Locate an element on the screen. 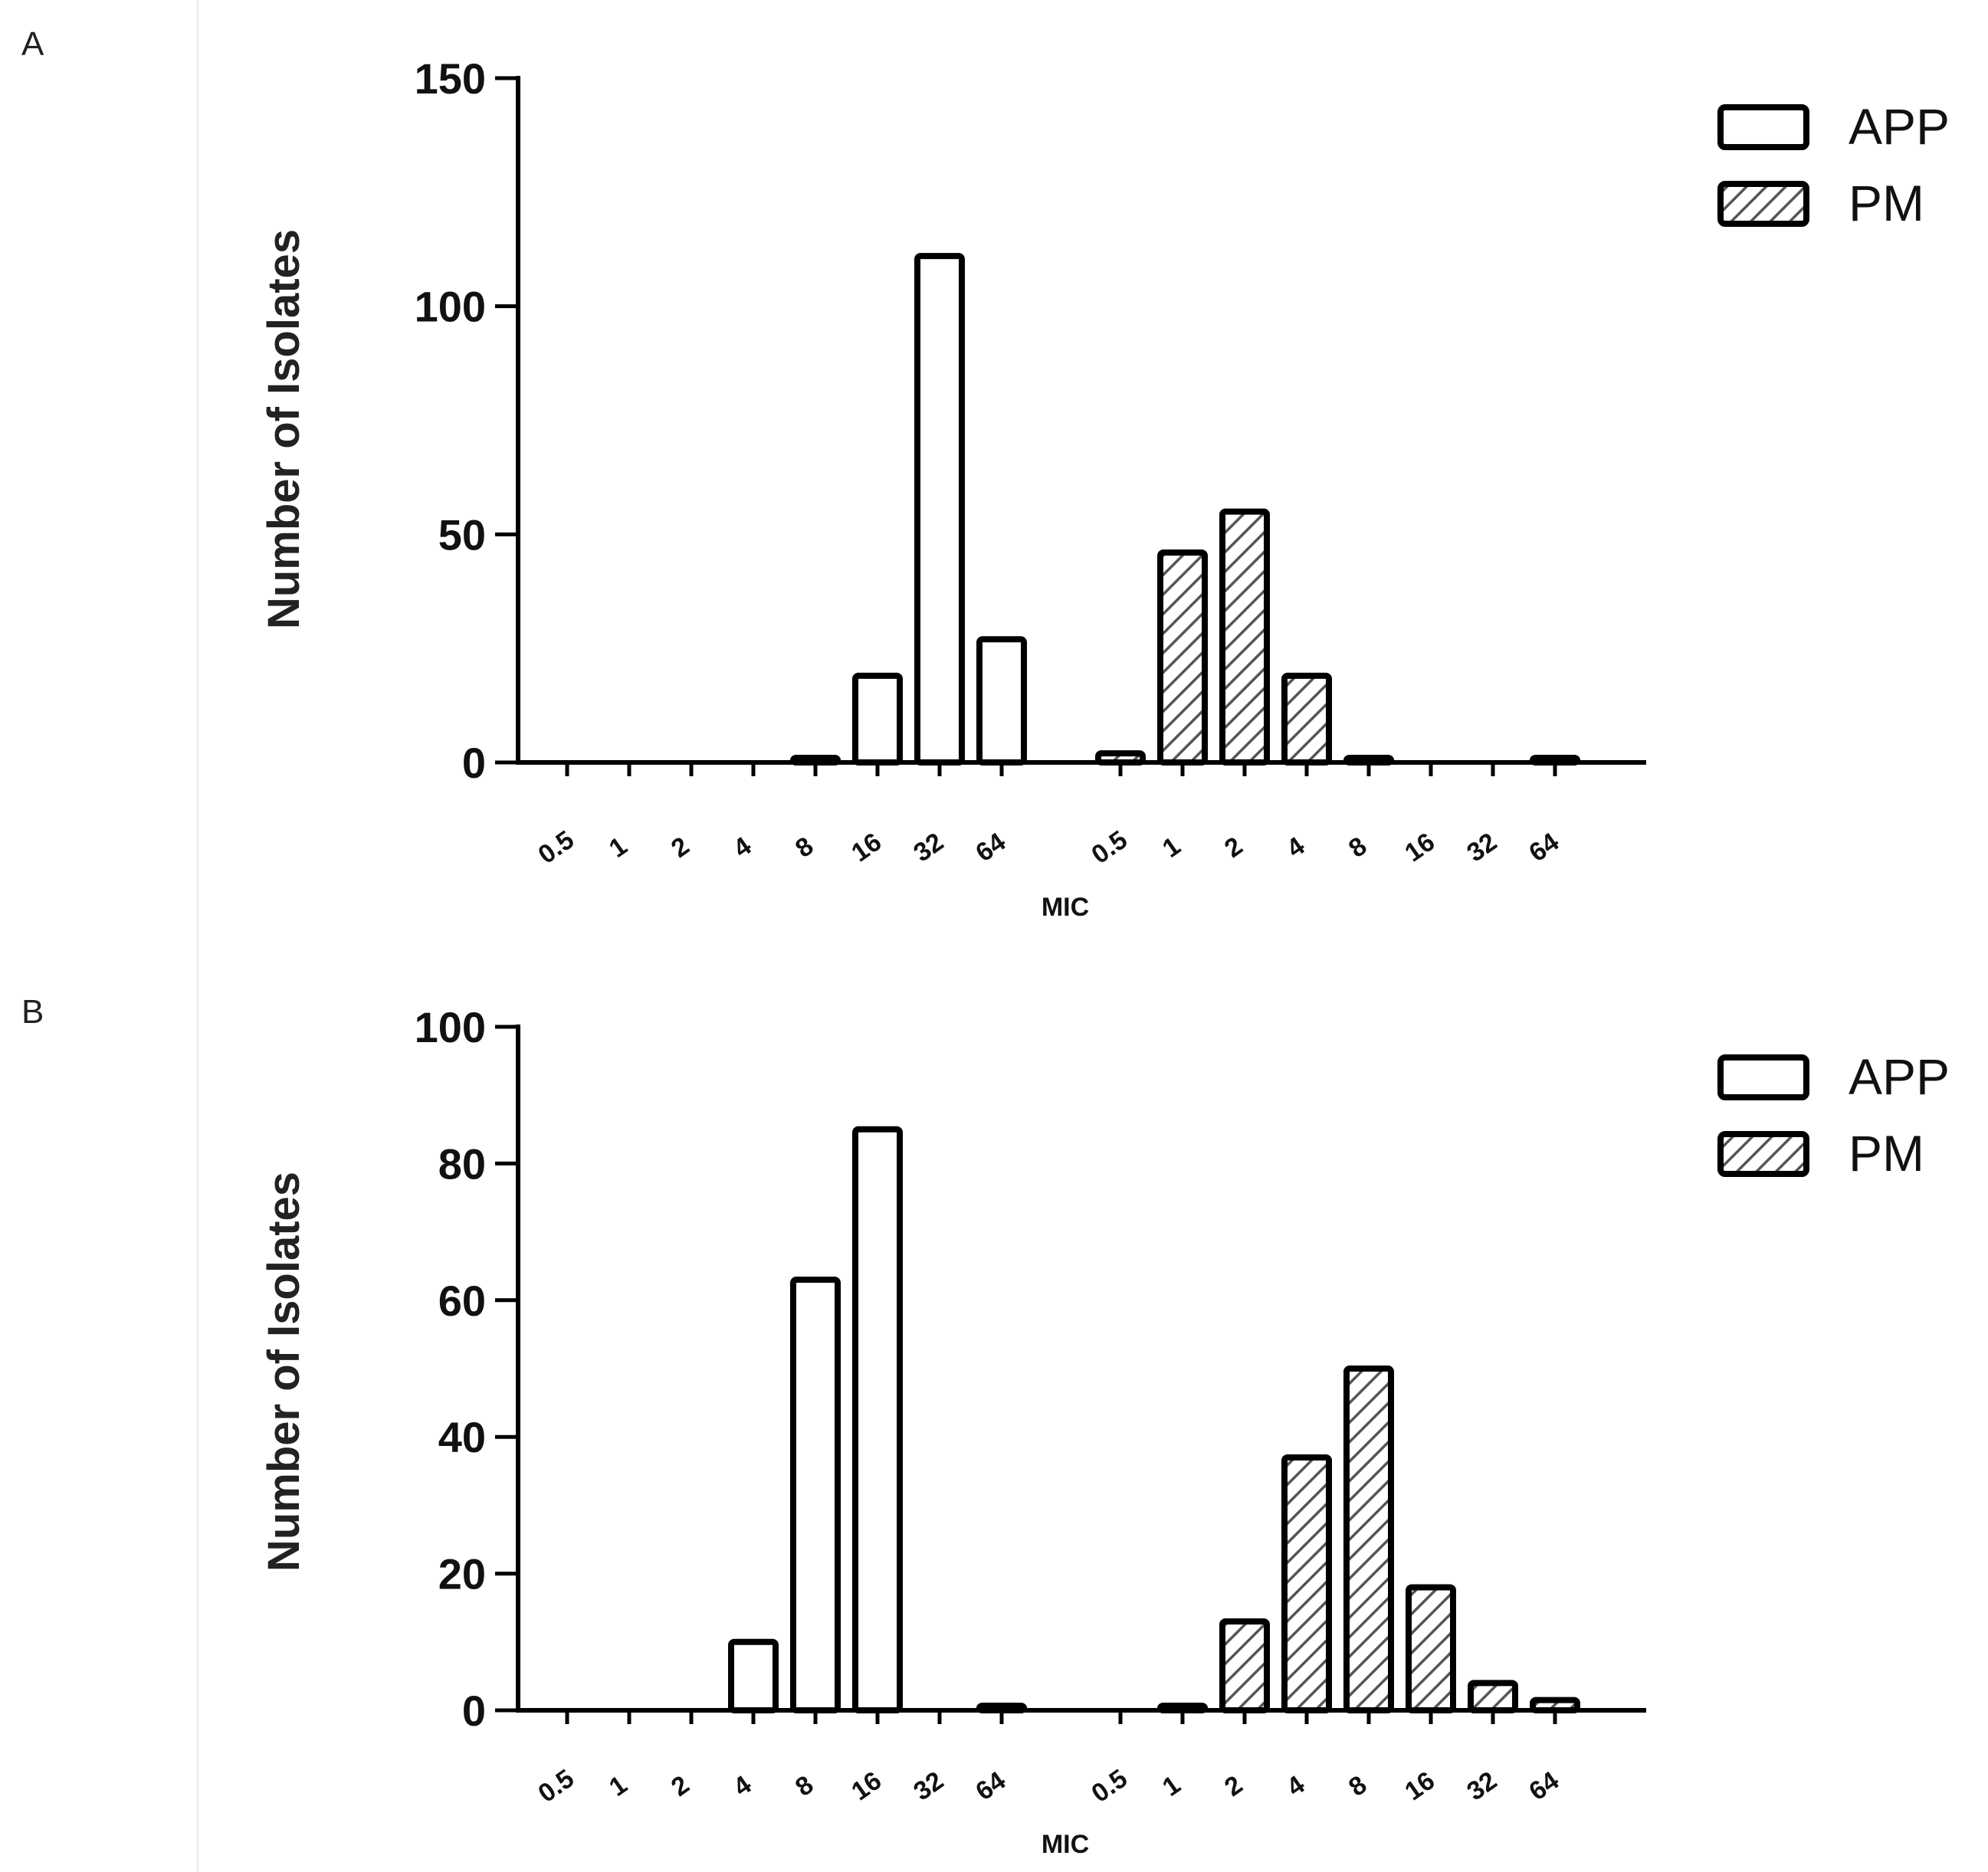 The width and height of the screenshot is (1988, 1872). panel-b-xtick-label-pm: 4 is located at coordinates (1295, 1786).